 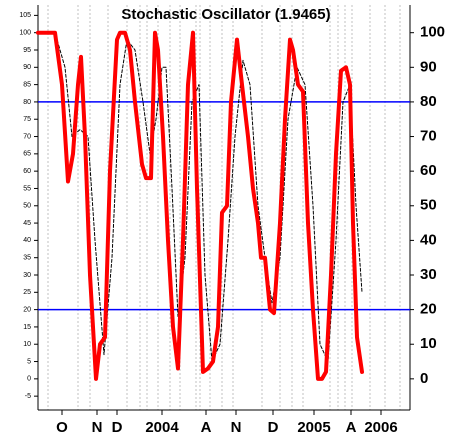 I want to click on chart-title: Stochastic Oscillator (1.9465), so click(x=225, y=14).